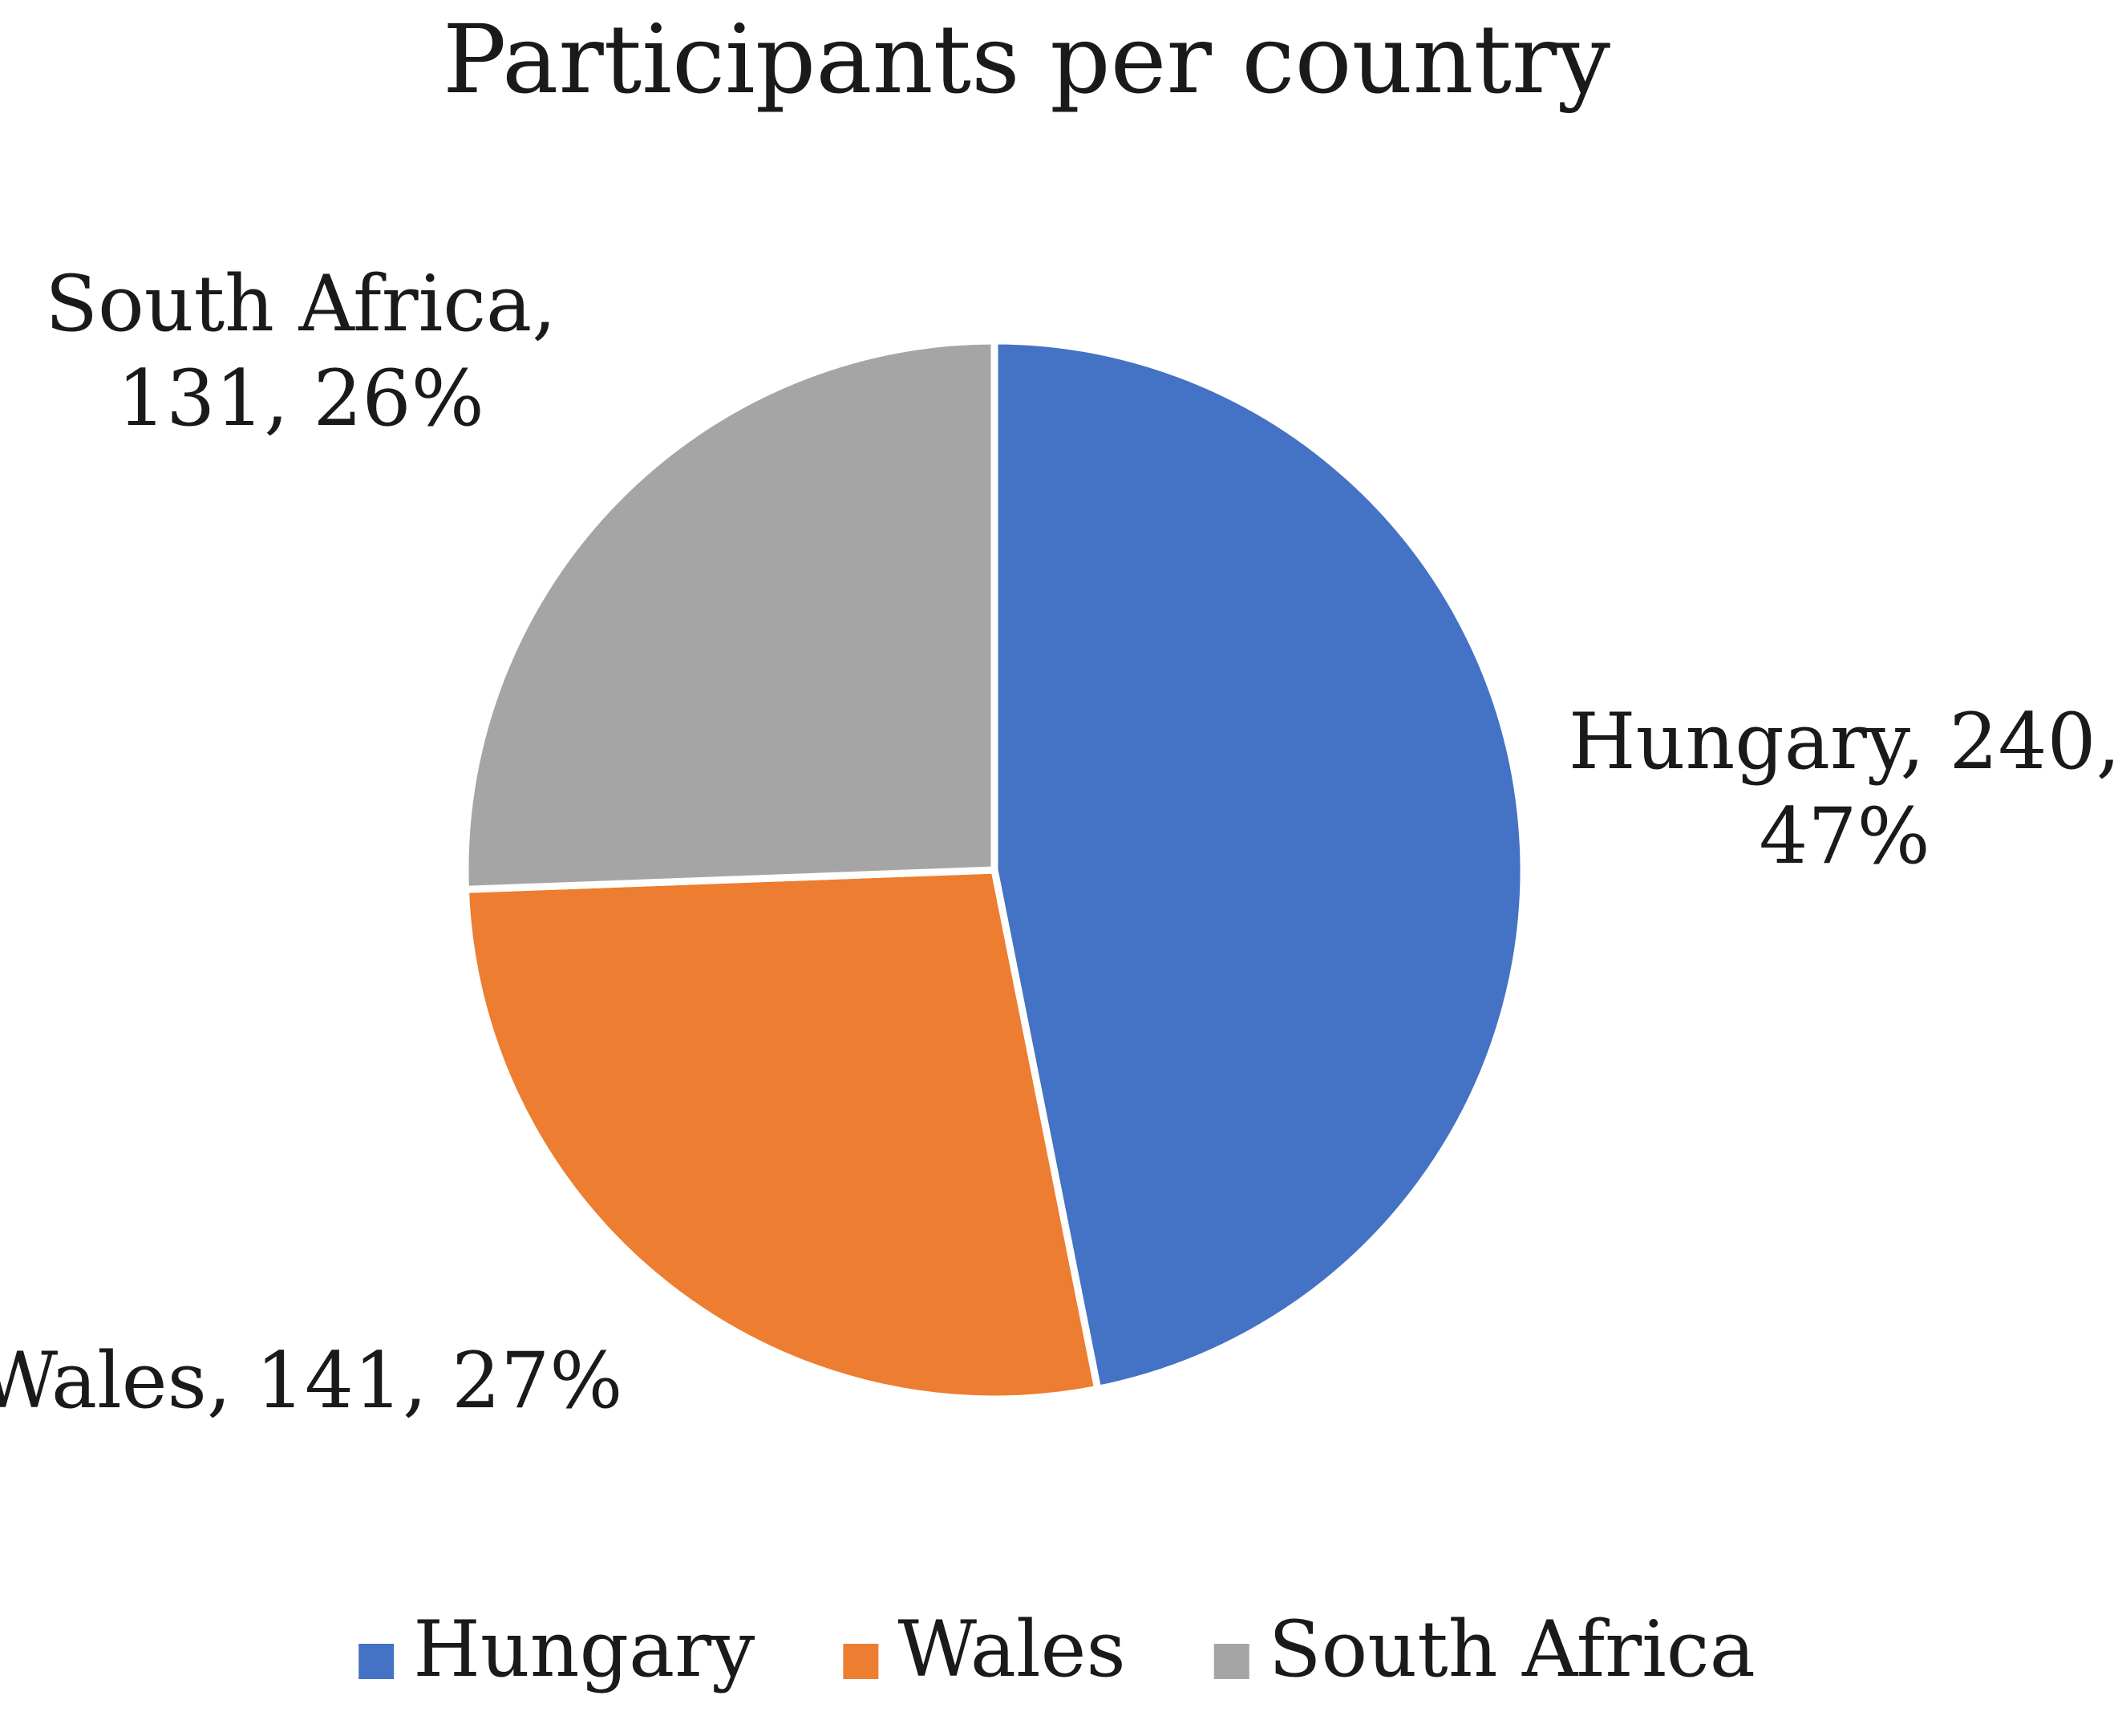 The height and width of the screenshot is (1736, 2114). I want to click on legend-swatch-south-africa, so click(1231, 1662).